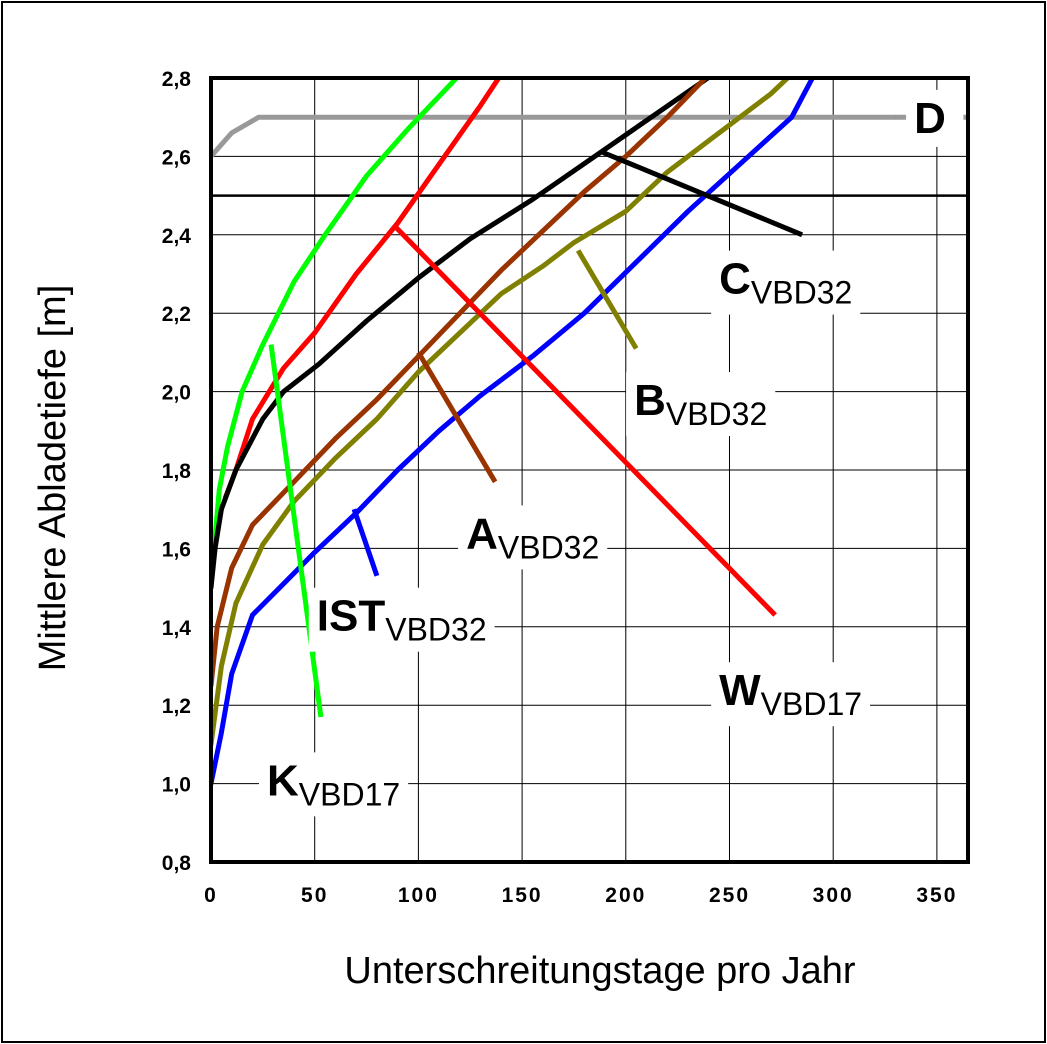 The image size is (1047, 1044). What do you see at coordinates (600, 971) in the screenshot?
I see `x-axis-title: Unterschreitungstage pro Jahr` at bounding box center [600, 971].